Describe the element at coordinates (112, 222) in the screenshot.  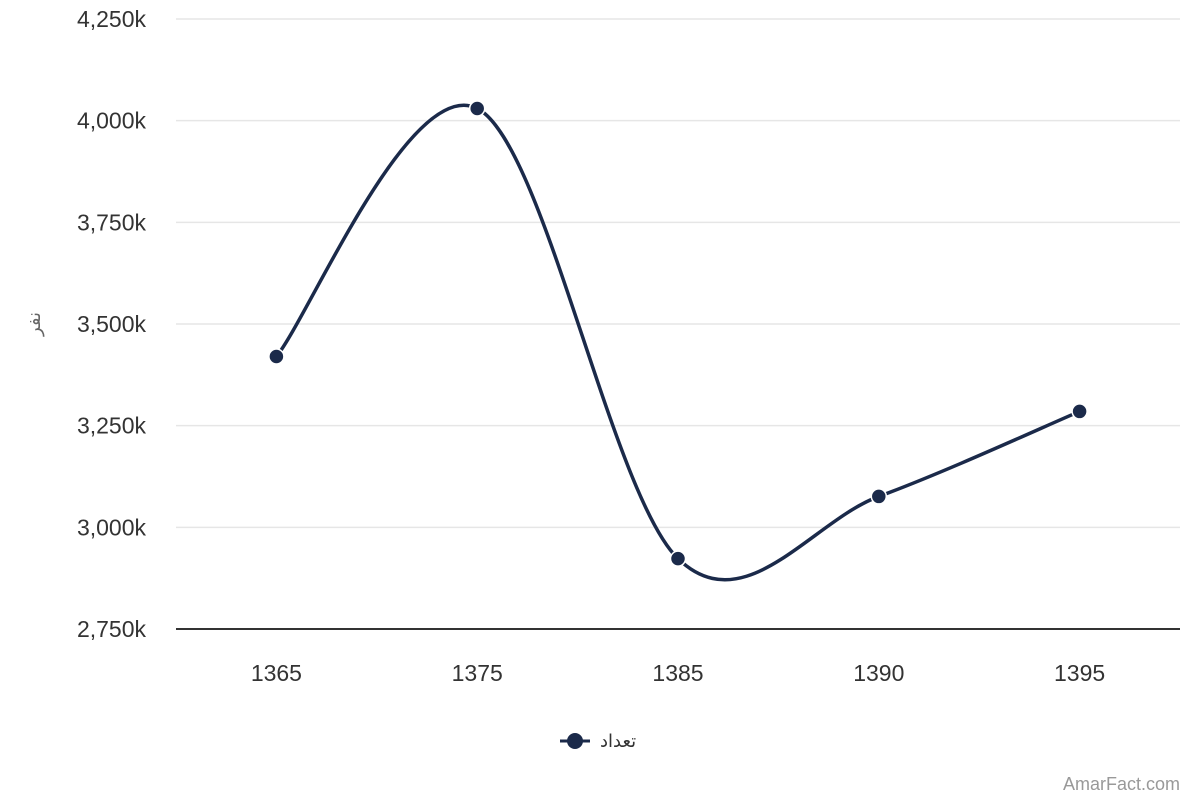
I see `y-tick-label: 3,750k` at that location.